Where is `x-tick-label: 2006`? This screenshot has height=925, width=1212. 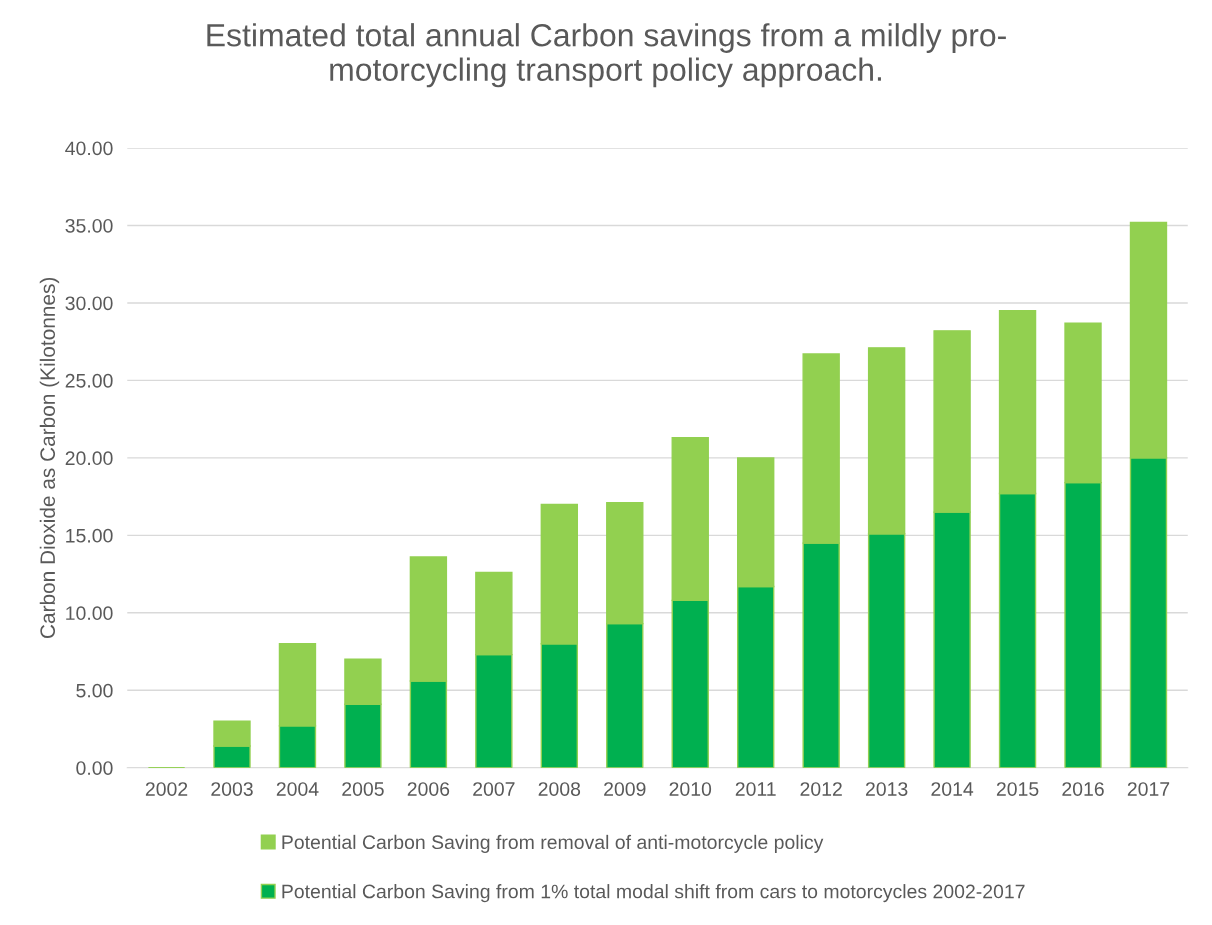 x-tick-label: 2006 is located at coordinates (428, 789).